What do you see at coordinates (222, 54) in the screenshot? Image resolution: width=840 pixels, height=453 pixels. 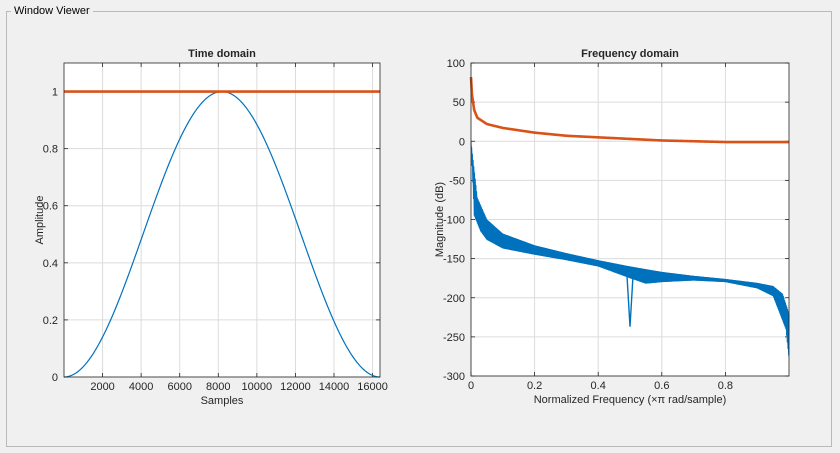 I see `chart-title: Time domain` at bounding box center [222, 54].